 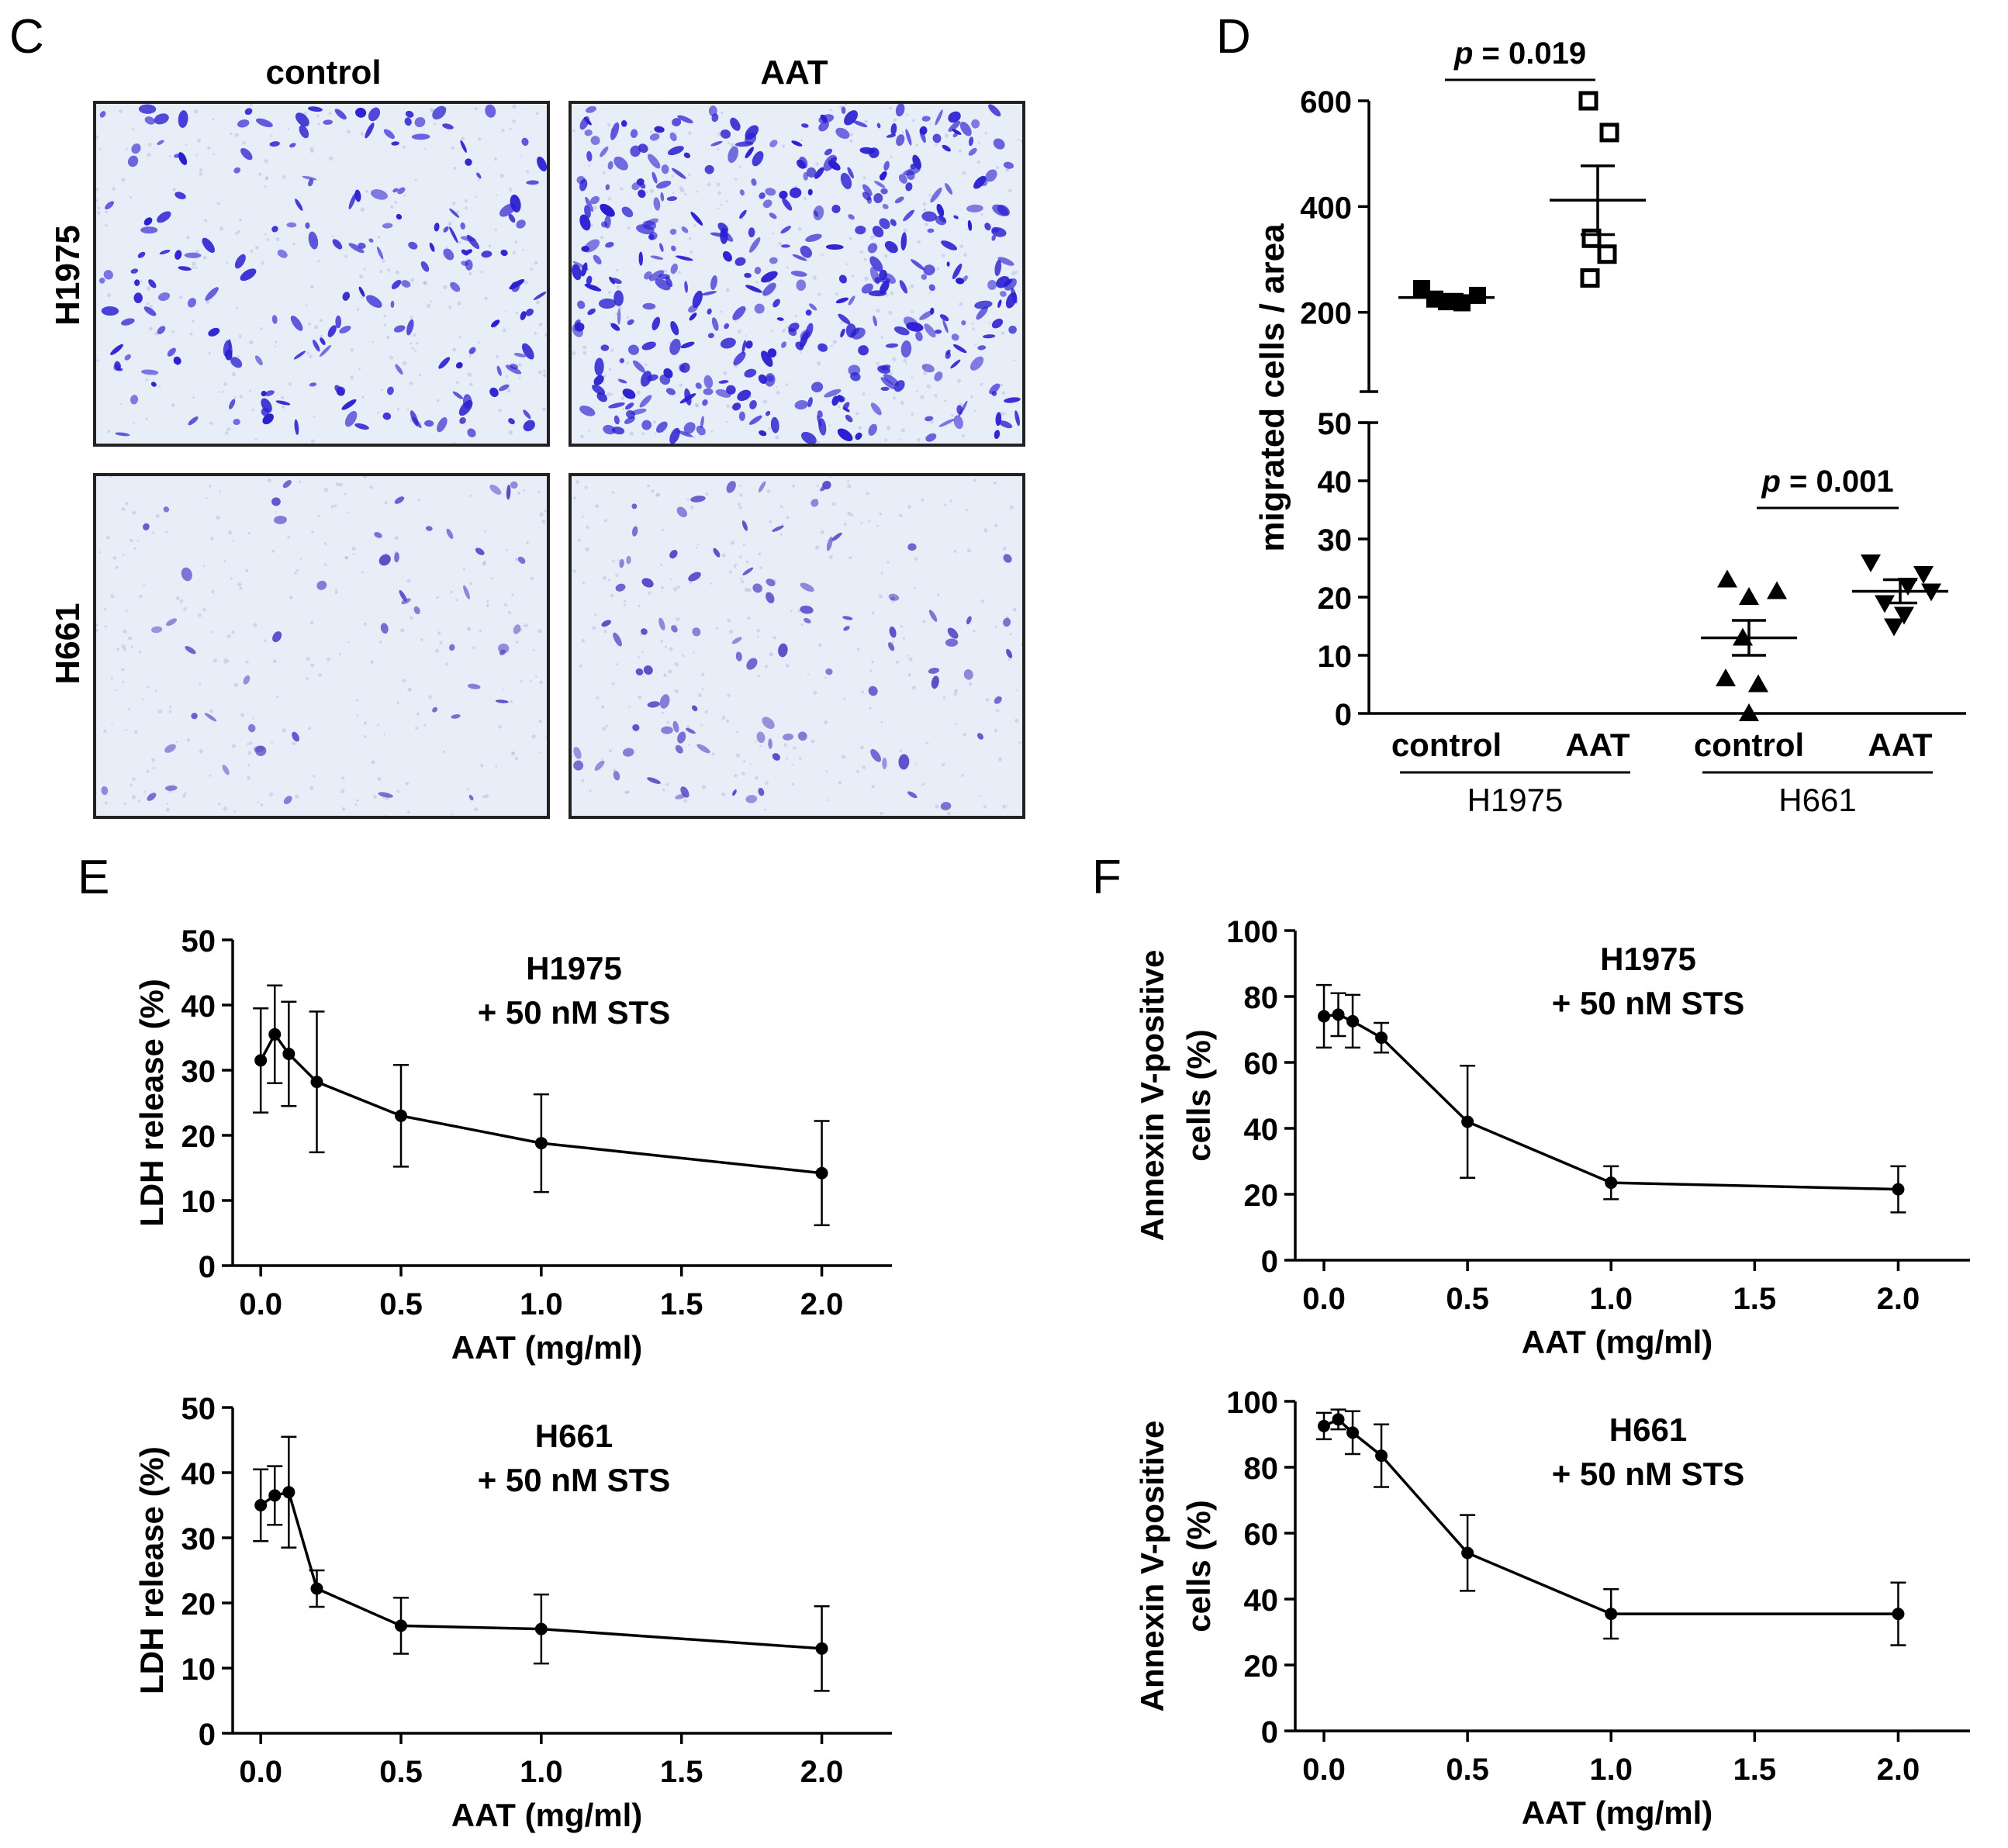 I want to click on y-tick-label: 40, so click(x=199, y=1474).